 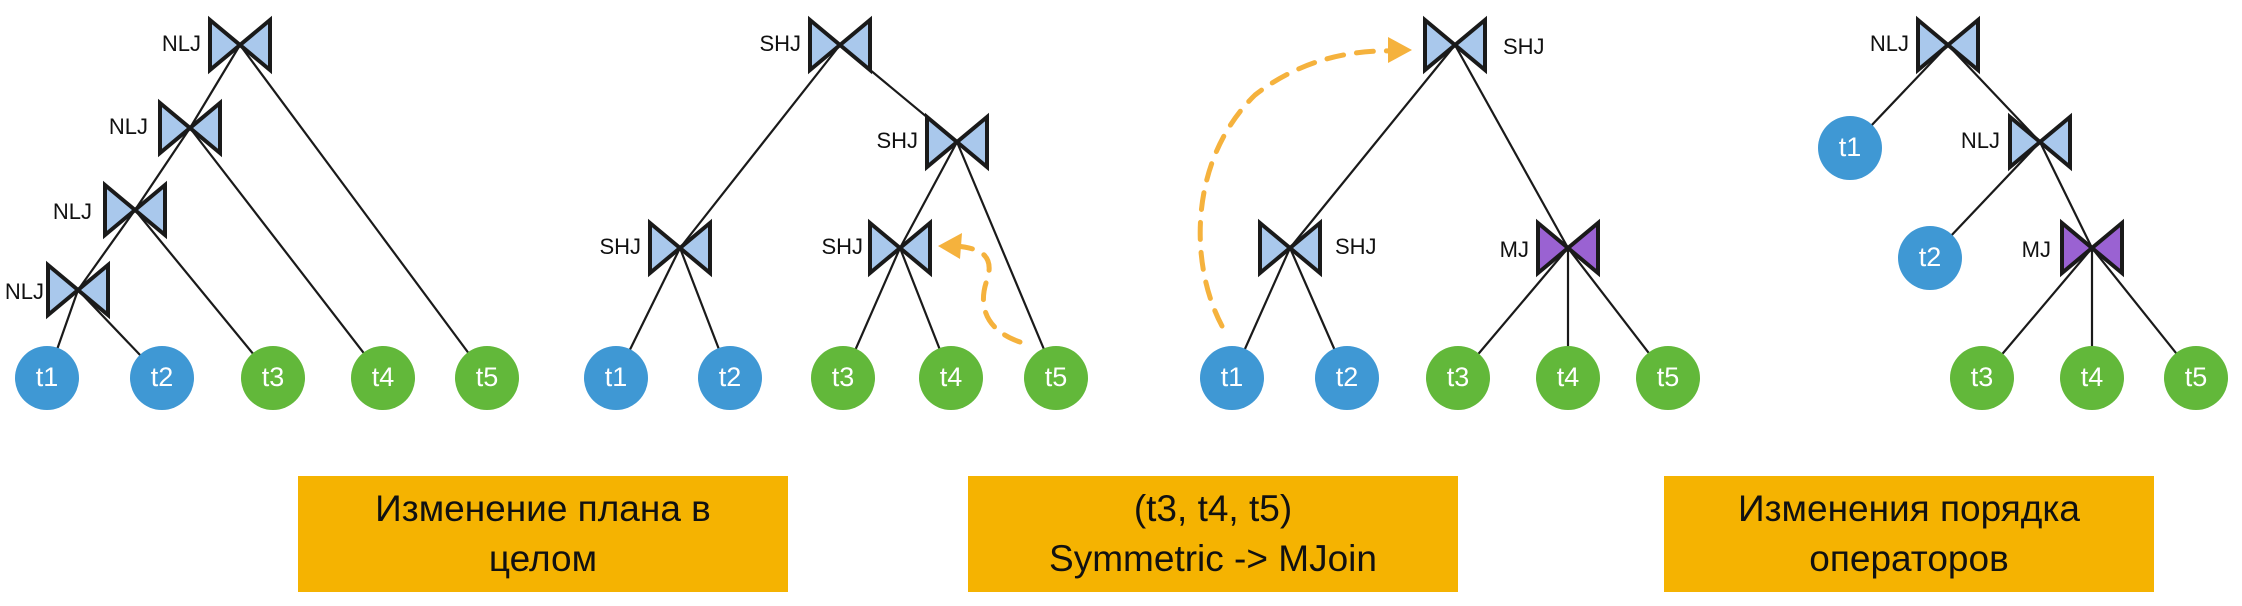 I want to click on caption-operator-order: Изменения порядка операторов, so click(x=1909, y=534).